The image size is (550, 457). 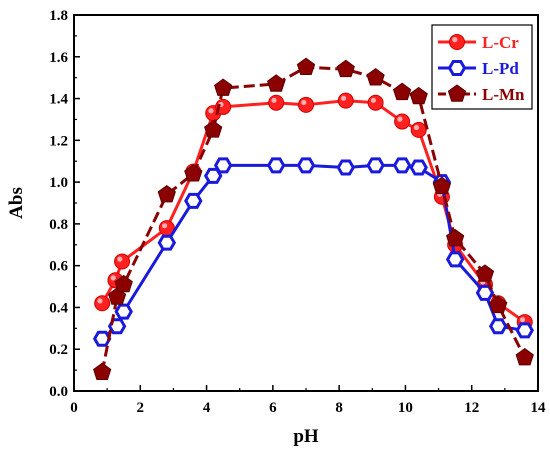 What do you see at coordinates (478, 68) in the screenshot?
I see `legend-item-L-Pd: L-Pd` at bounding box center [478, 68].